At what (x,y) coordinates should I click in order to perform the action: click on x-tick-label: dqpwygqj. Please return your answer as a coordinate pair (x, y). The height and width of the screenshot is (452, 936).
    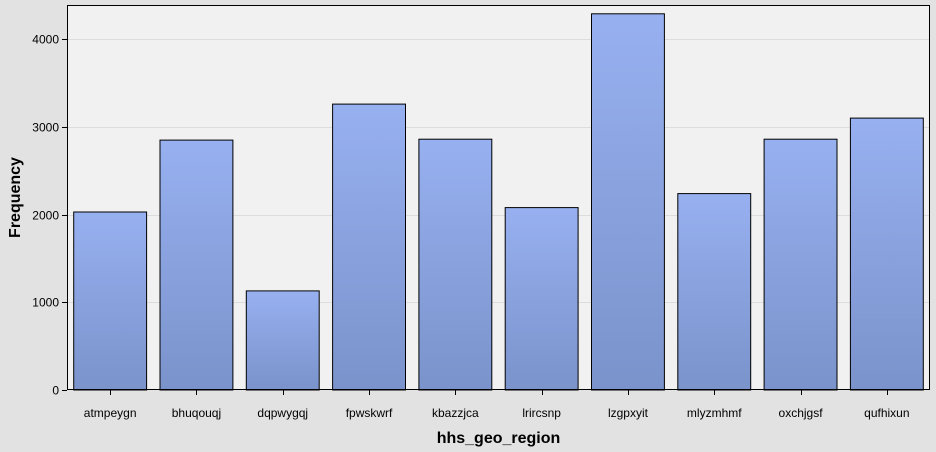
    Looking at the image, I should click on (282, 413).